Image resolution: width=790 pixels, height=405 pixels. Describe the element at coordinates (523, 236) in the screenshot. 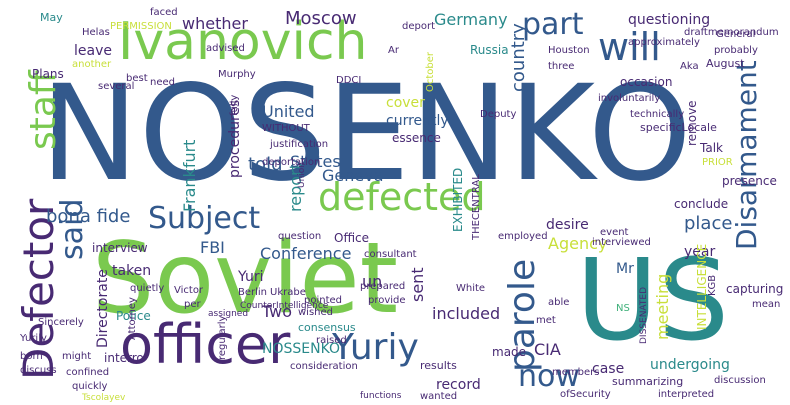

I see `word-employed: employed` at that location.